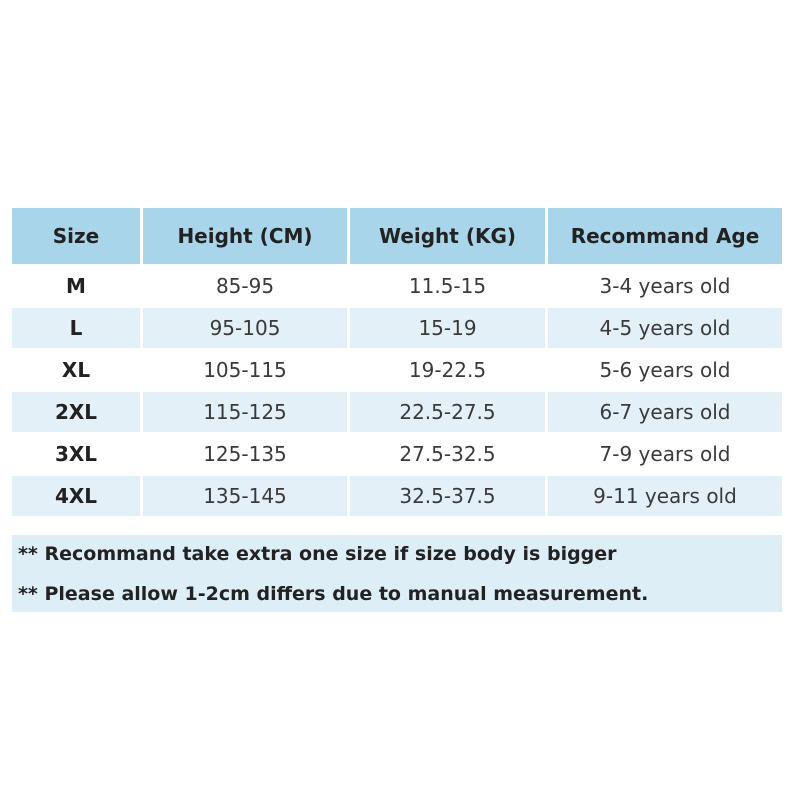  I want to click on size-cell: 4XL, so click(76, 496).